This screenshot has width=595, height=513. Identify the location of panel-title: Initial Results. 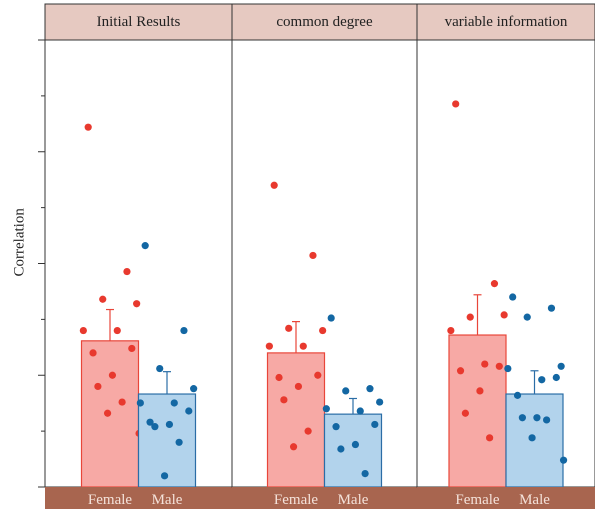
(139, 22).